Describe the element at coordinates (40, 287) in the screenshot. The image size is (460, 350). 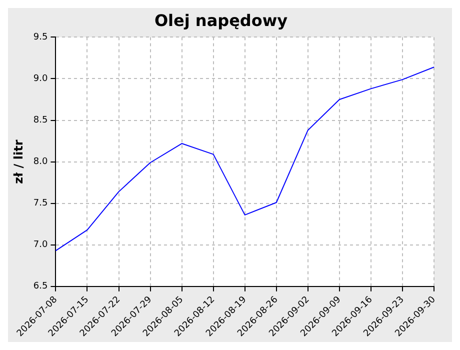
I see `y-tick-label: 6.5` at that location.